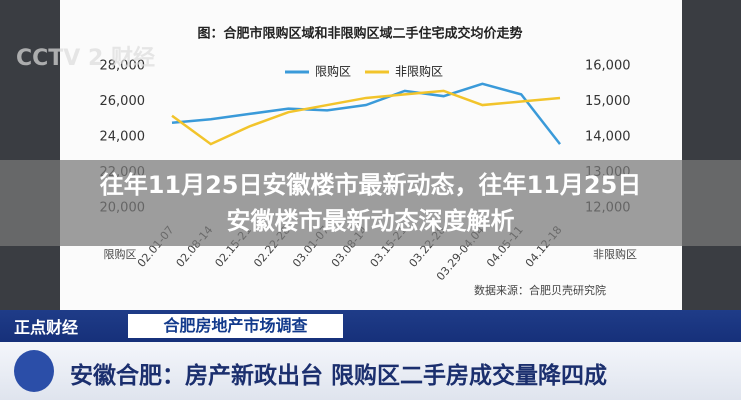 The image size is (741, 400). Describe the element at coordinates (359, 34) in the screenshot. I see `chart-title: 图：合肥市限购区域和非限购区域二手住宅成交均价走势` at that location.